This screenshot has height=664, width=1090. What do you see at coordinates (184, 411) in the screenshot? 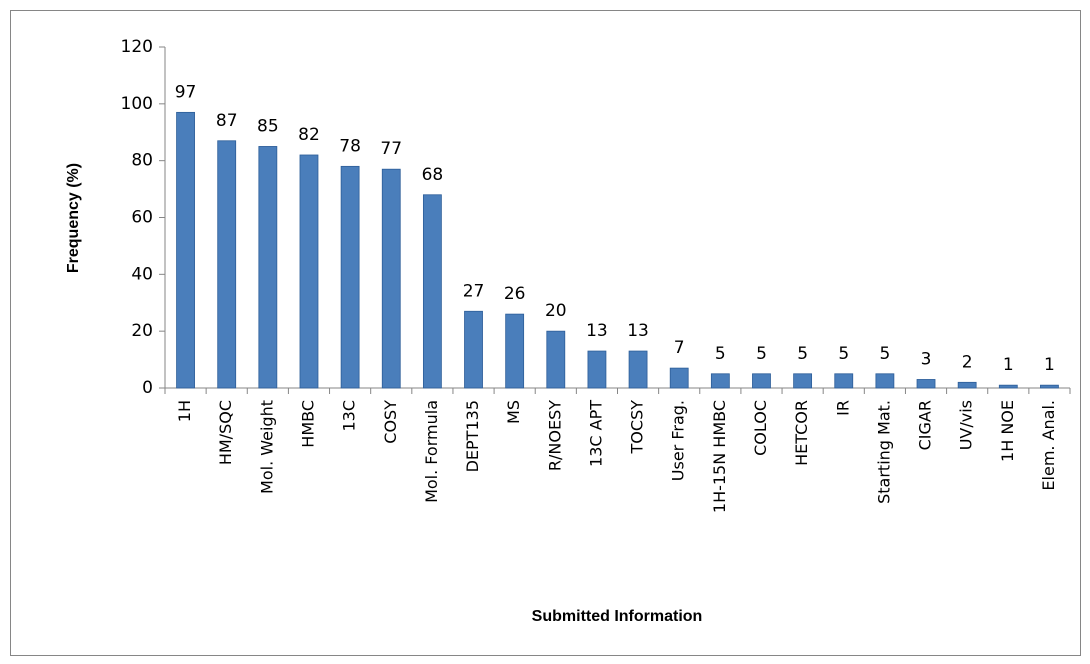
I see `x-tick-label: 1H` at bounding box center [184, 411].